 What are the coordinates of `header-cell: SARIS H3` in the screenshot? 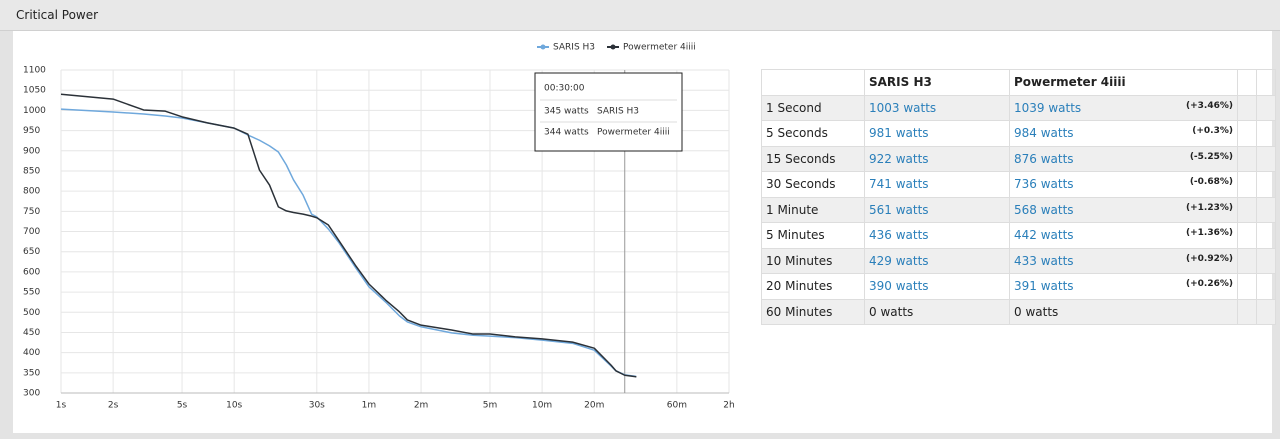 It's located at (937, 82).